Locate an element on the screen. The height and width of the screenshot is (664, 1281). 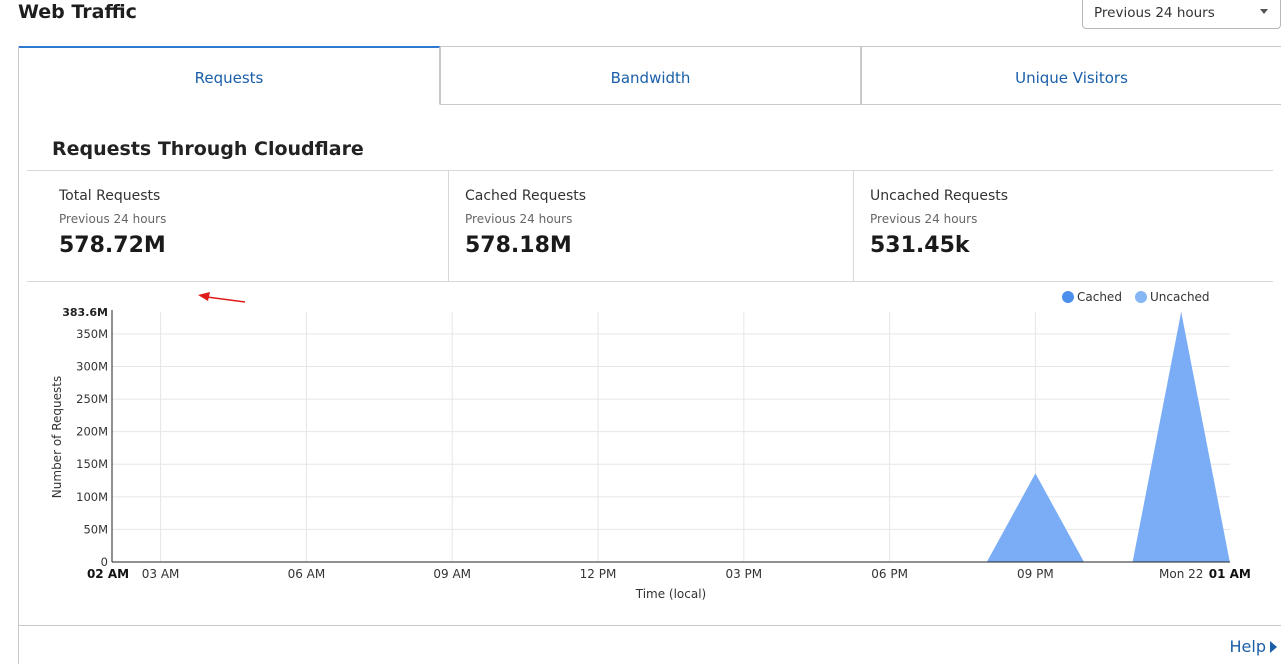
tab-label: Bandwidth is located at coordinates (650, 77).